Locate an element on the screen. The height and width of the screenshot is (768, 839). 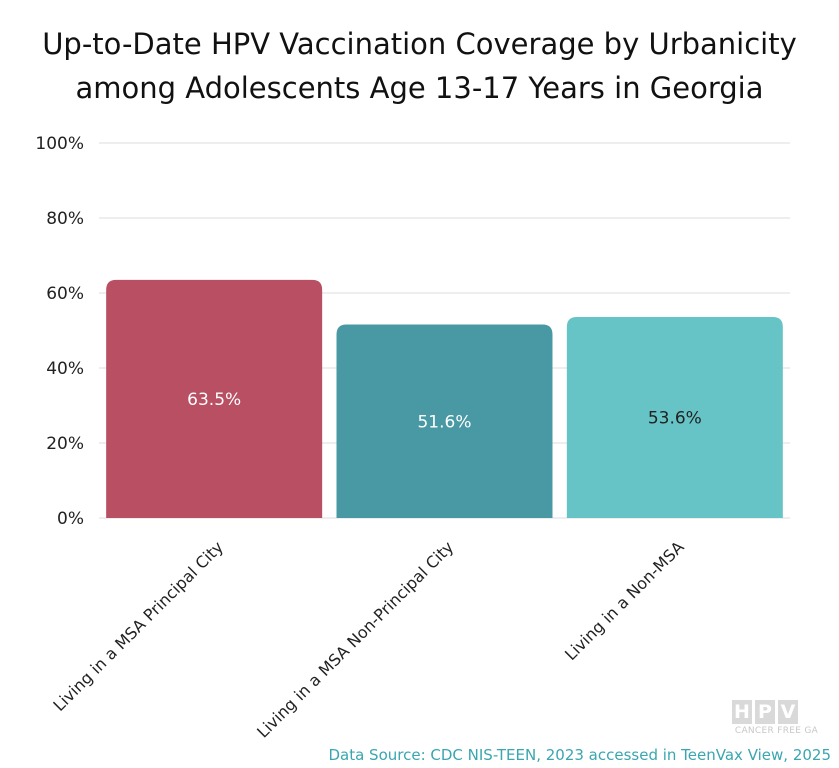
x-category-label-3: Living in a Non-MSA is located at coordinates (624, 600).